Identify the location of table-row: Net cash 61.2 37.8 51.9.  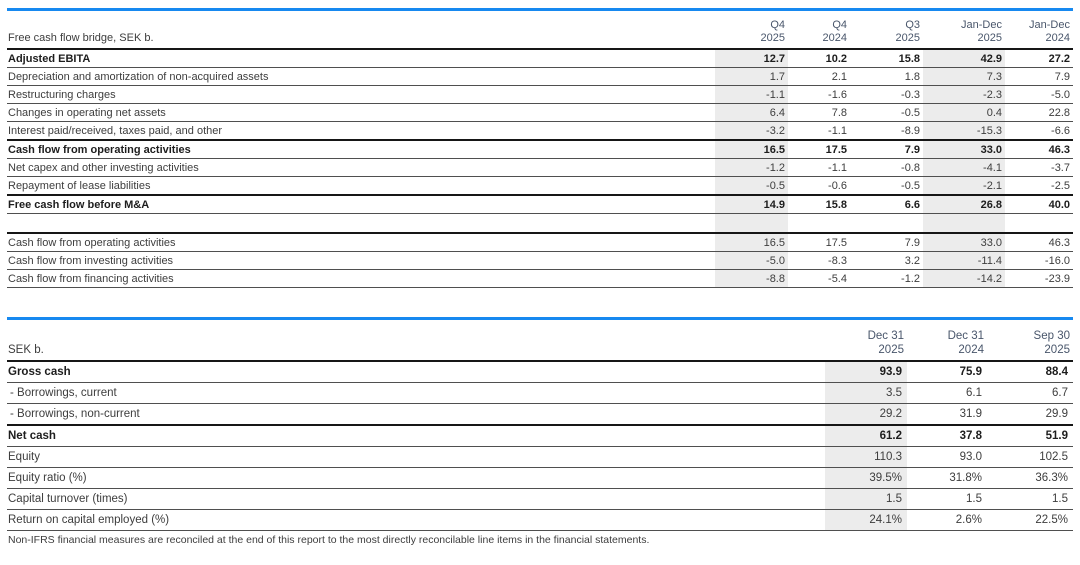
(540, 436).